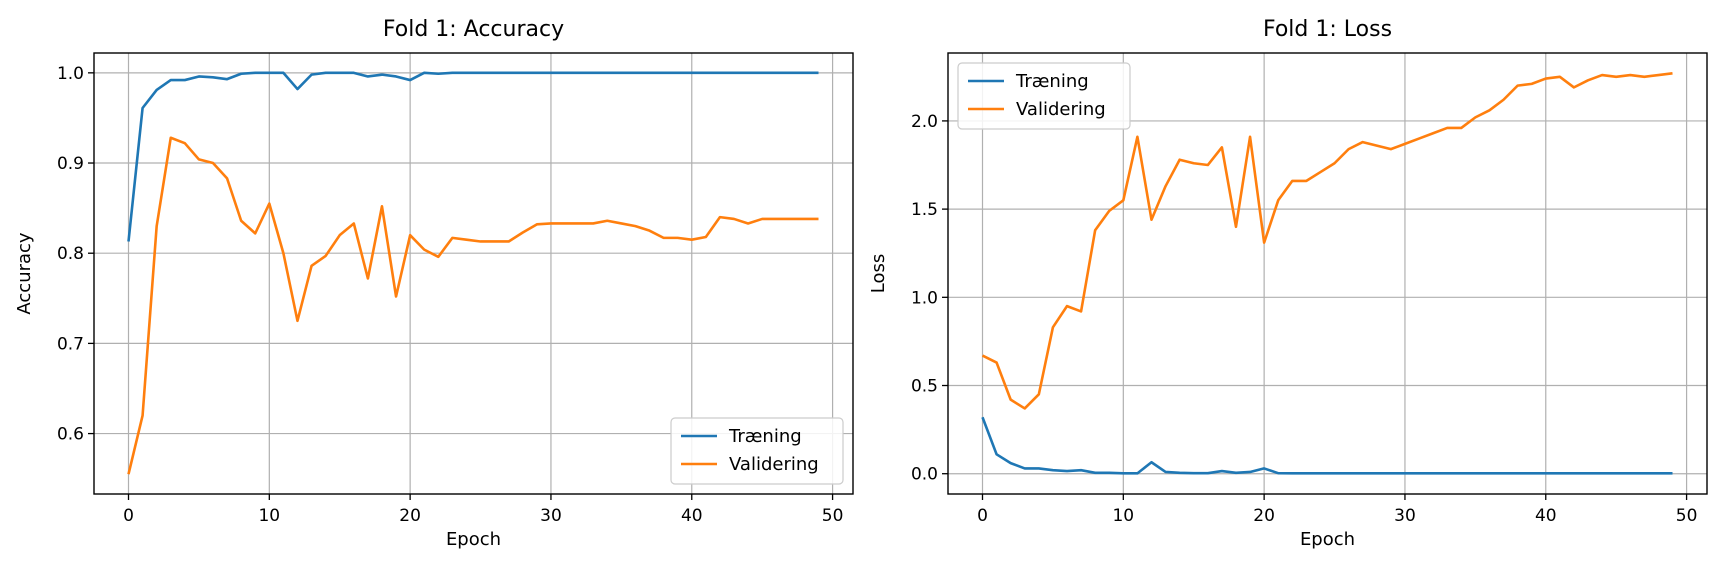  I want to click on y-tick-label: 2.0, so click(924, 122).